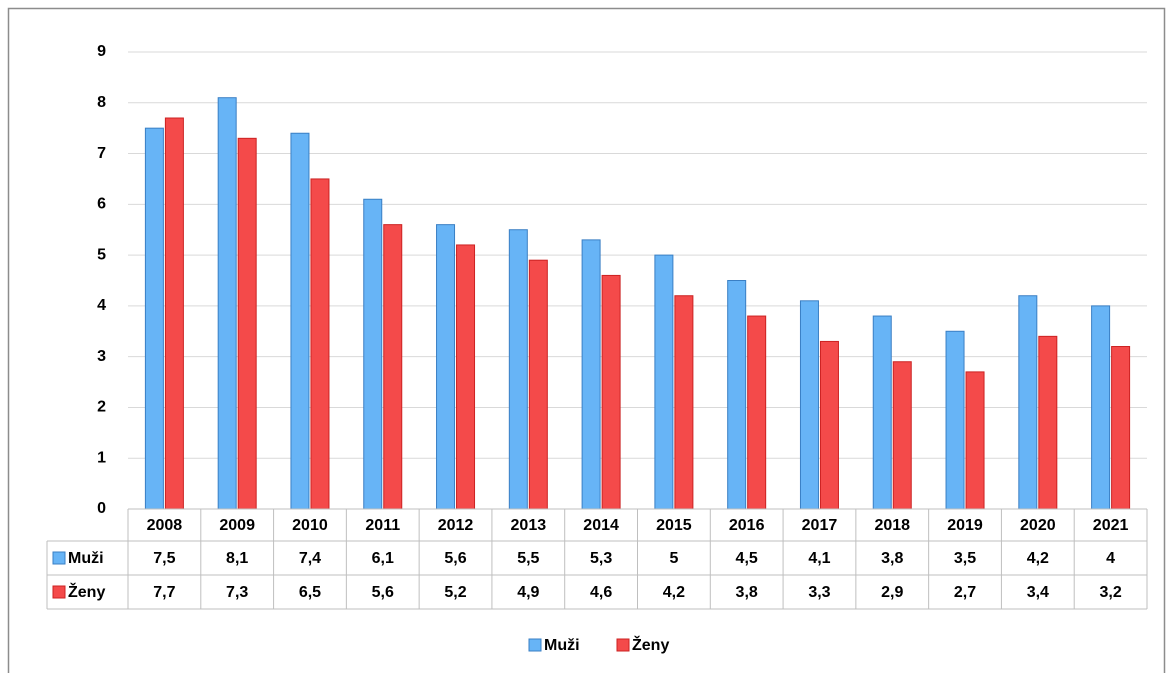 Image resolution: width=1166 pixels, height=673 pixels. I want to click on y-tick-label: 0, so click(101, 508).